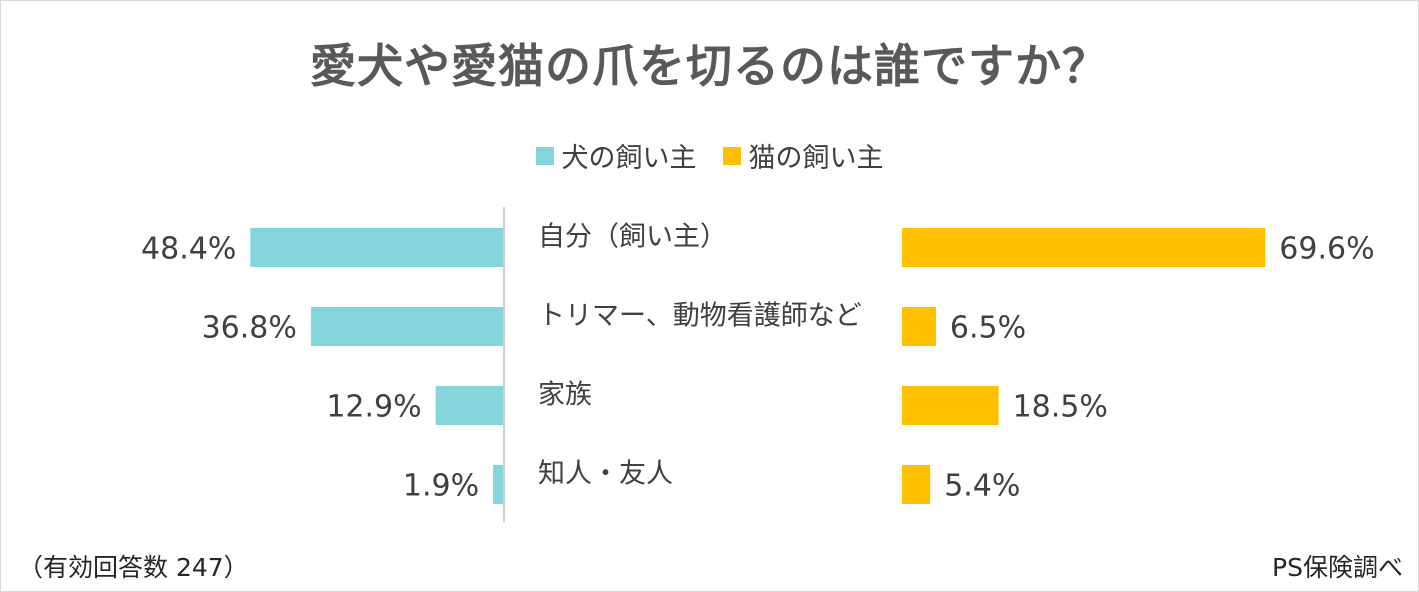  What do you see at coordinates (1337, 567) in the screenshot?
I see `source-label: PS保険調べ` at bounding box center [1337, 567].